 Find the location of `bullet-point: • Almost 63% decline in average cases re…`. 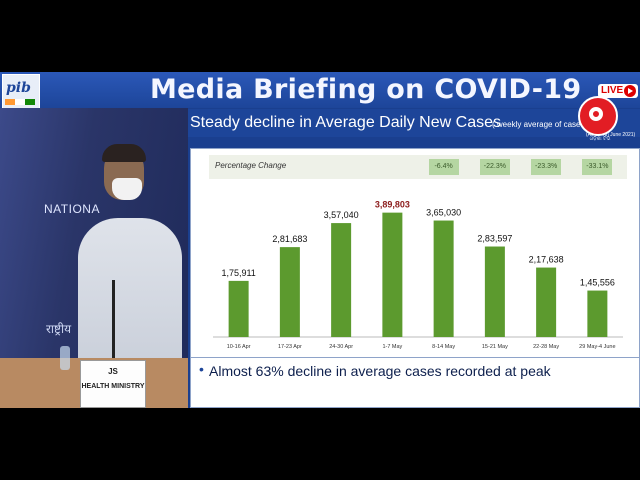

bullet-point: • Almost 63% decline in average cases re… is located at coordinates (415, 369).